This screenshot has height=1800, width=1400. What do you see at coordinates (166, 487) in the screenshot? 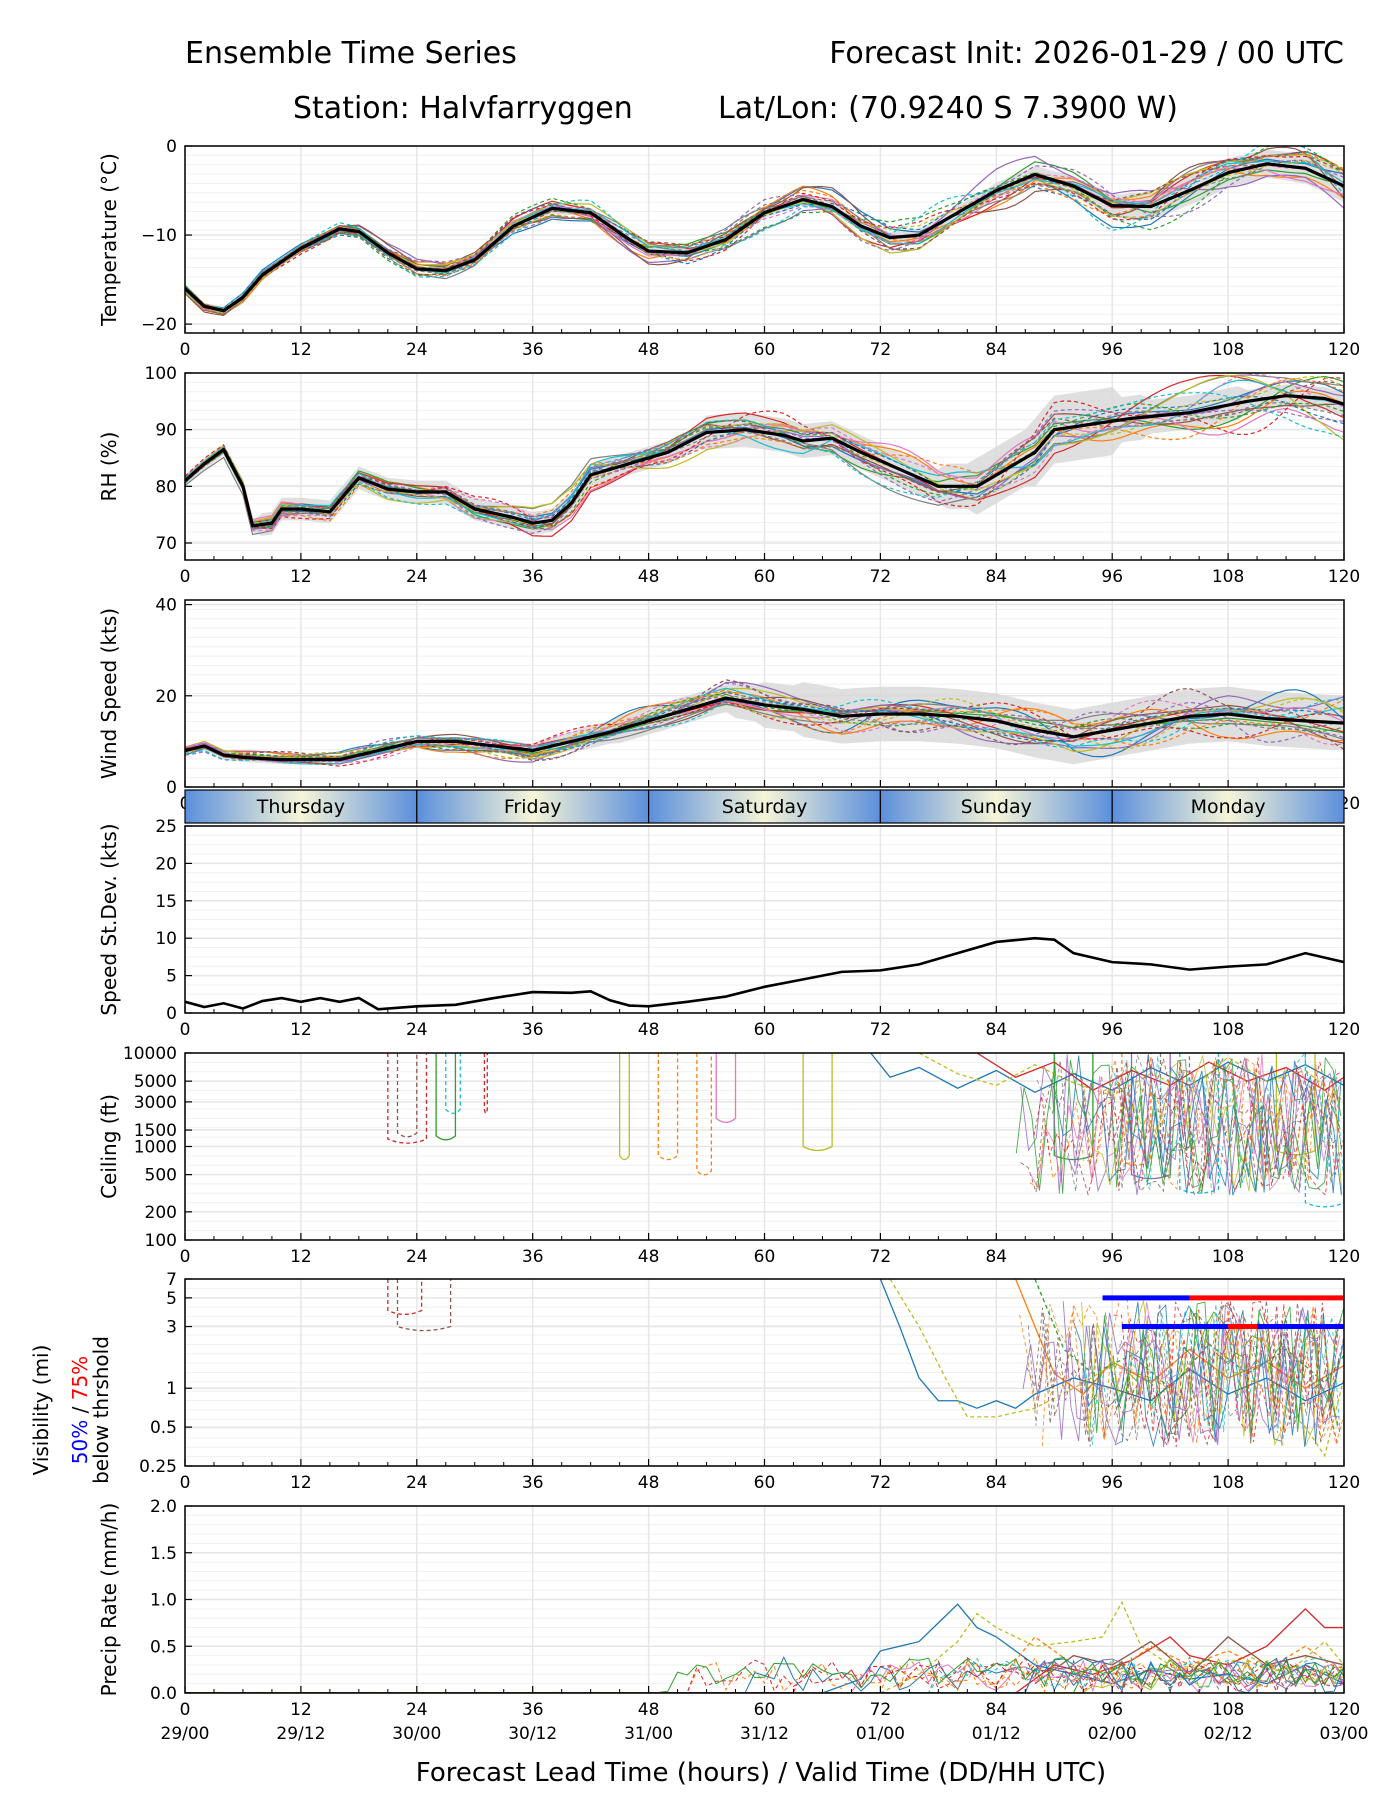
I see `y-tick-label: 80` at bounding box center [166, 487].